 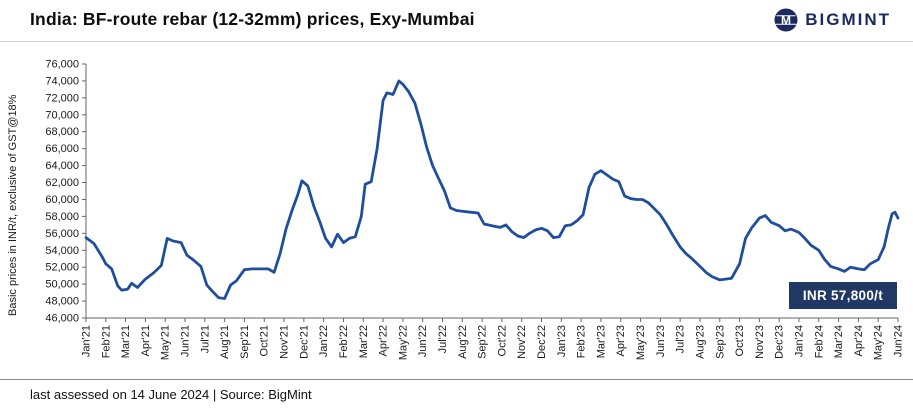 What do you see at coordinates (848, 19) in the screenshot?
I see `bigmint-wordmark: BIGMINT` at bounding box center [848, 19].